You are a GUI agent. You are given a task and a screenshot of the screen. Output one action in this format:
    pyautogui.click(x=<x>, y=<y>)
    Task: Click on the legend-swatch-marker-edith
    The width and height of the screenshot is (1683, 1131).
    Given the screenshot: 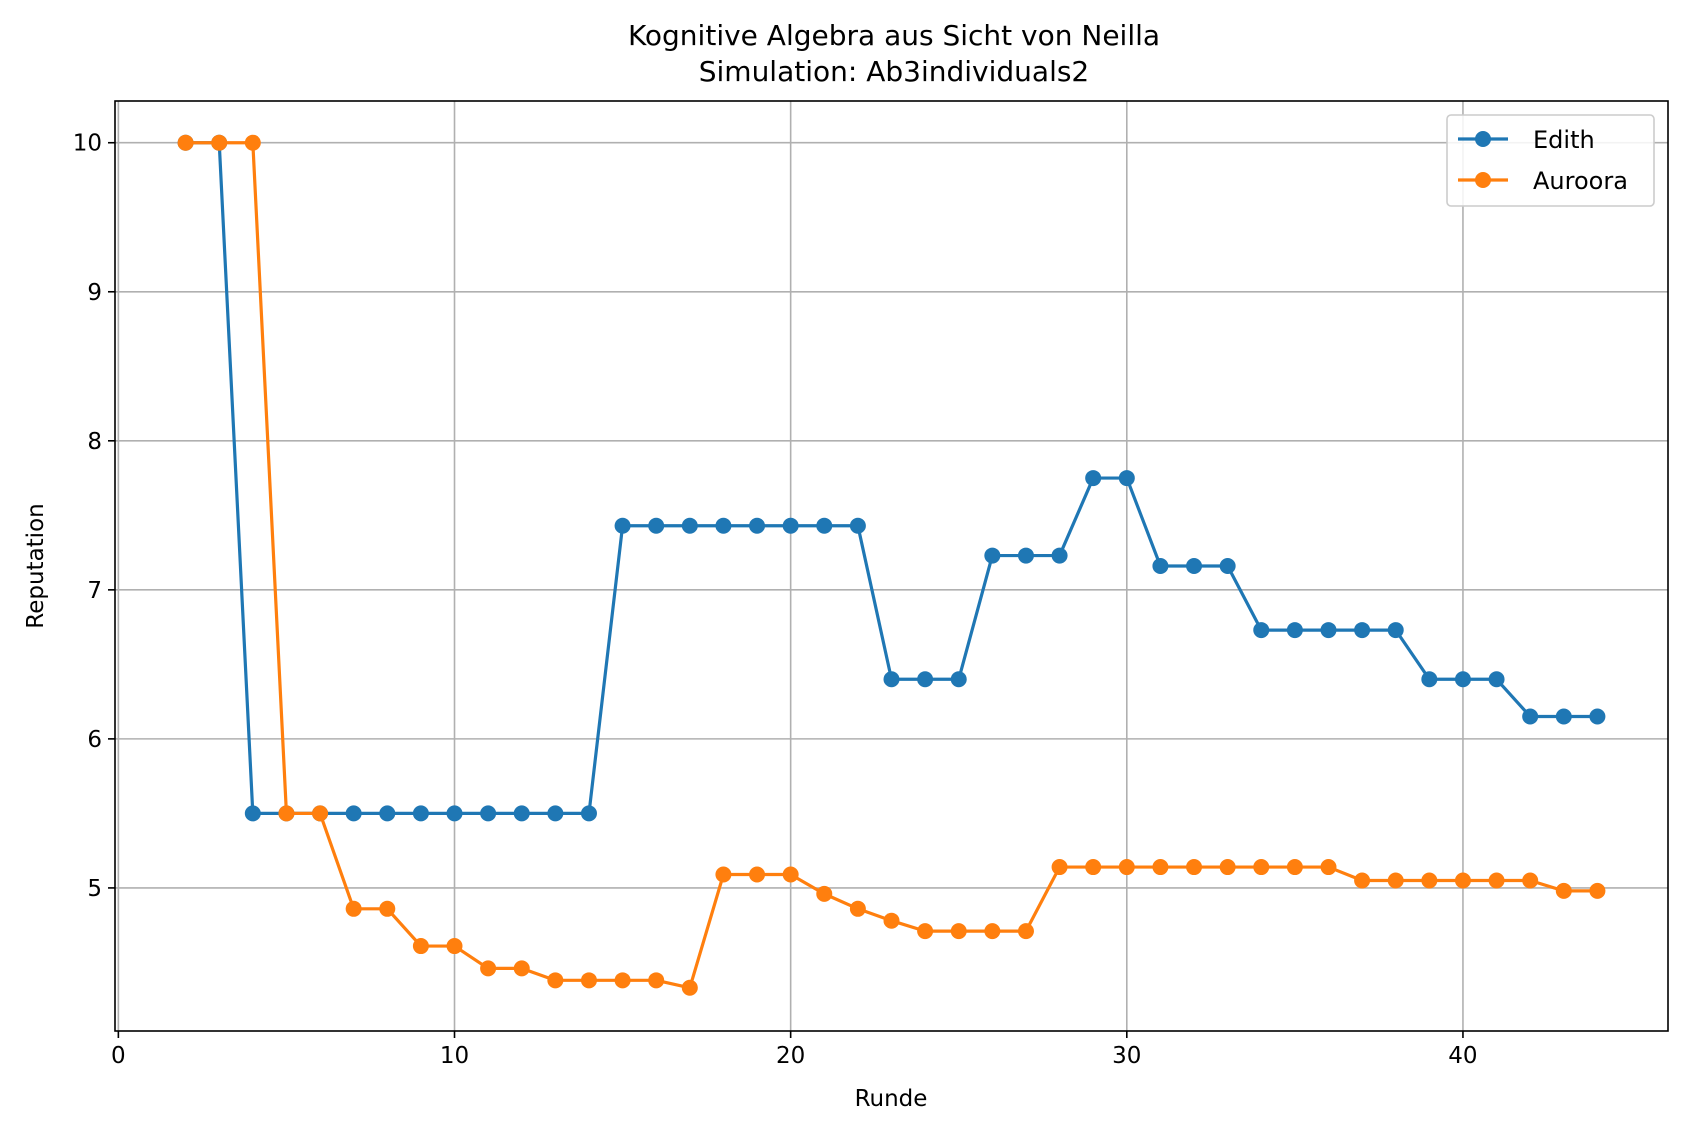 What is the action you would take?
    pyautogui.click(x=1483, y=139)
    